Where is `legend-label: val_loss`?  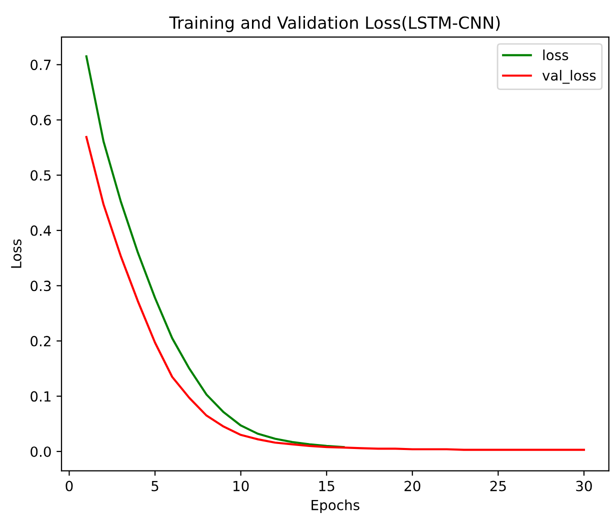 legend-label: val_loss is located at coordinates (569, 77).